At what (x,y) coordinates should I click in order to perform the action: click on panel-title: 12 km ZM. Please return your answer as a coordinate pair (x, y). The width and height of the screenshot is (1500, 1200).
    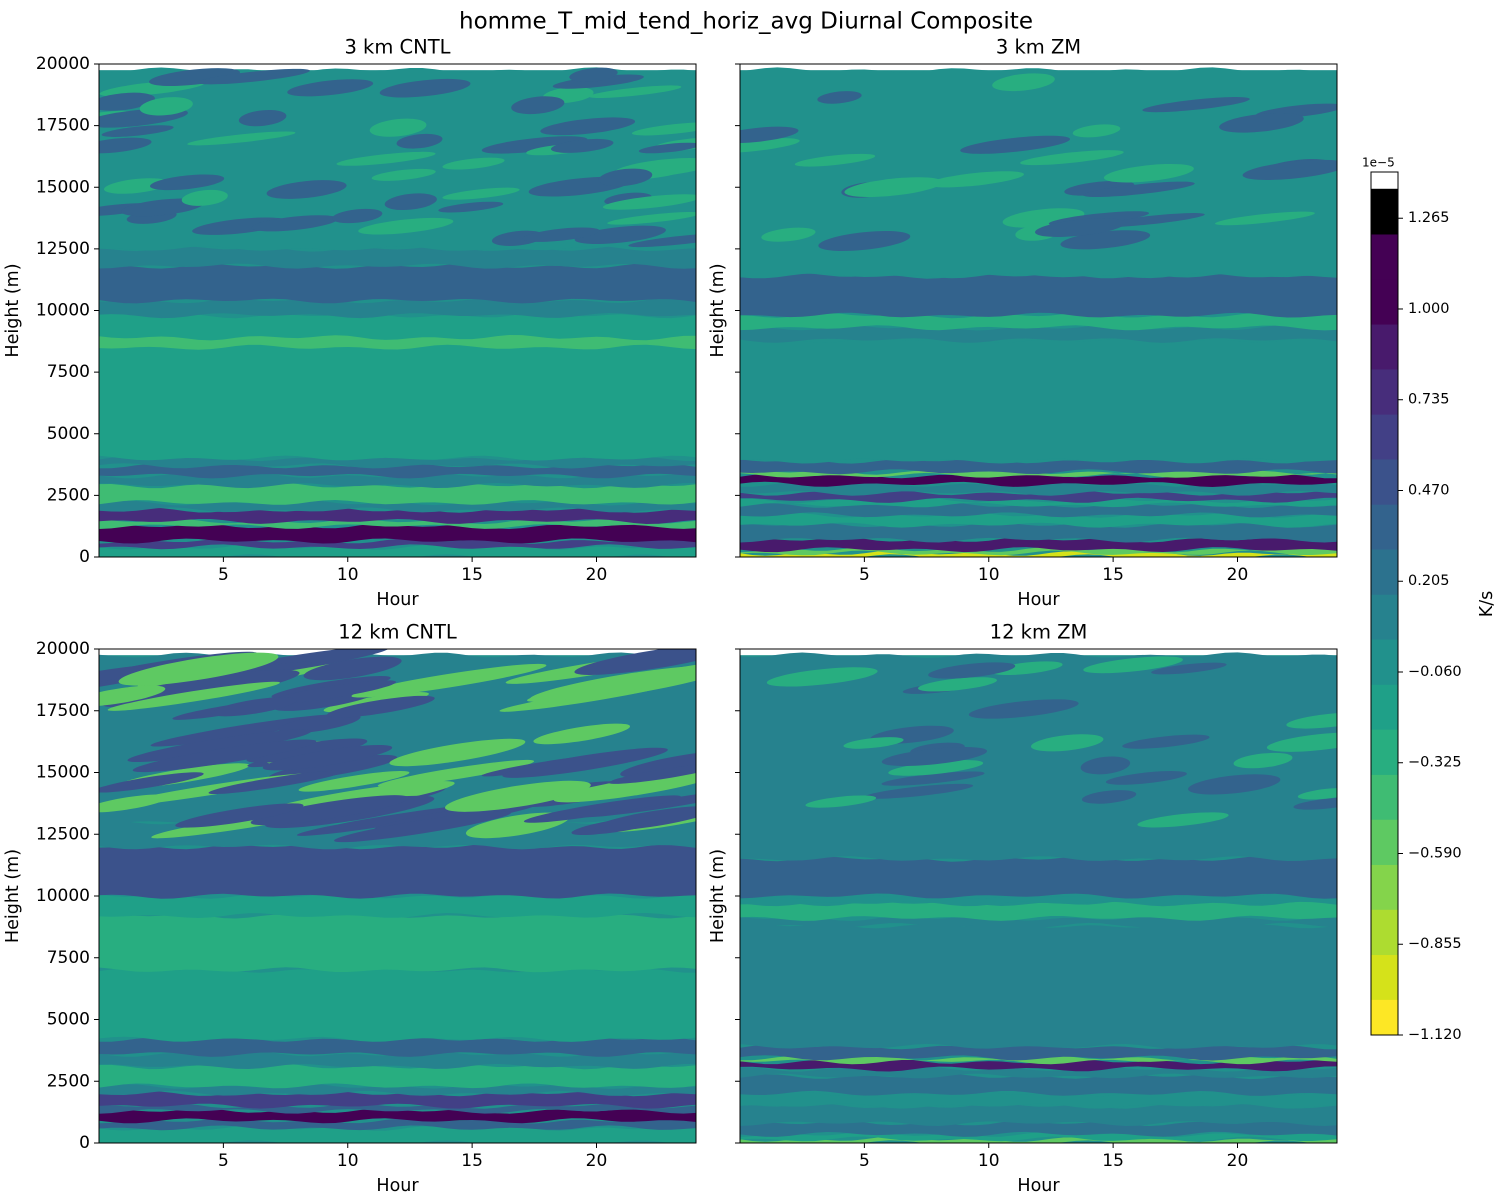
    Looking at the image, I should click on (1039, 632).